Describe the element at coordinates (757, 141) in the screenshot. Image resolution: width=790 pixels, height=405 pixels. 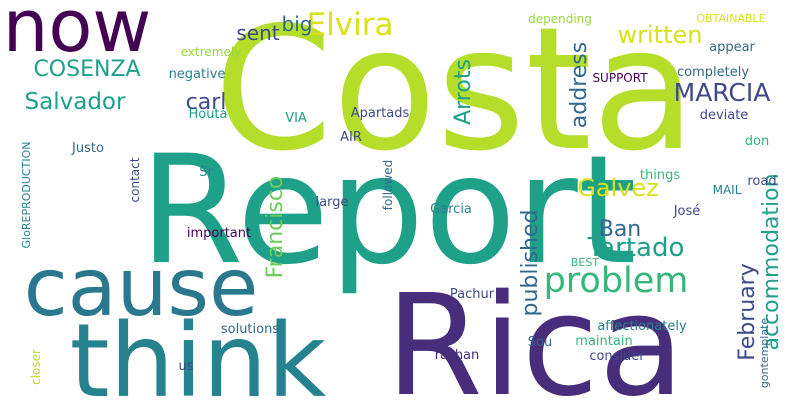
I see `word-don: don` at that location.